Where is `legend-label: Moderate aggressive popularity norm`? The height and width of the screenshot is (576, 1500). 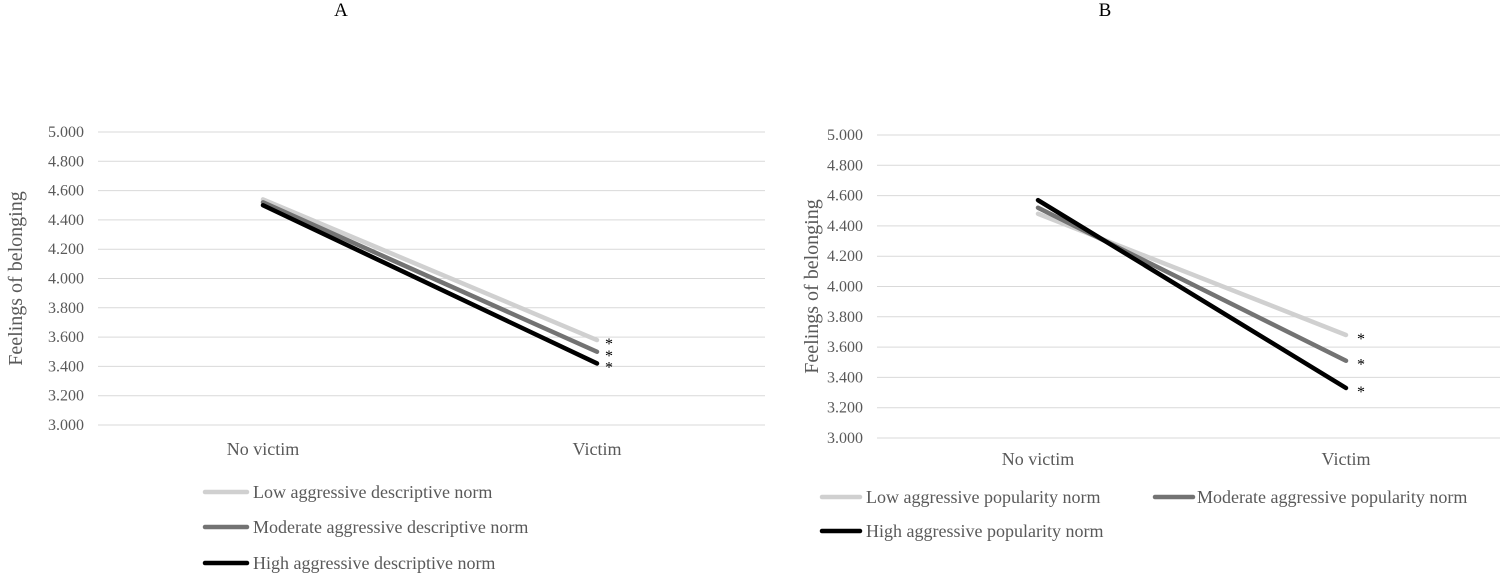
legend-label: Moderate aggressive popularity norm is located at coordinates (1332, 497).